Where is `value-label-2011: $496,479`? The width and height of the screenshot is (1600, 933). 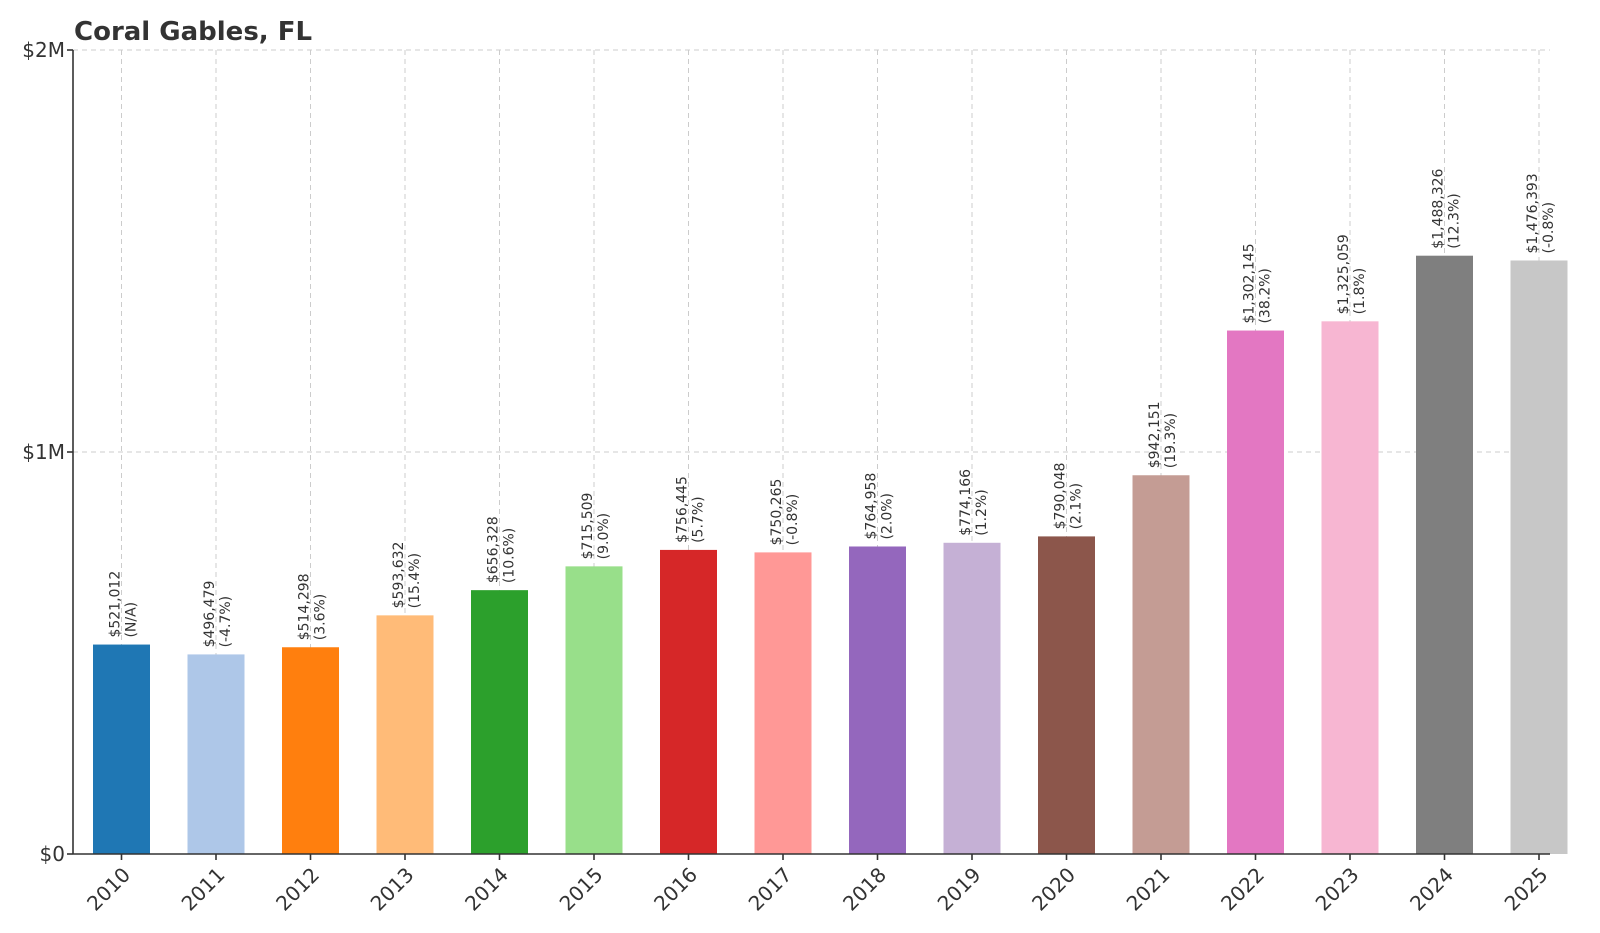 value-label-2011: $496,479 is located at coordinates (210, 614).